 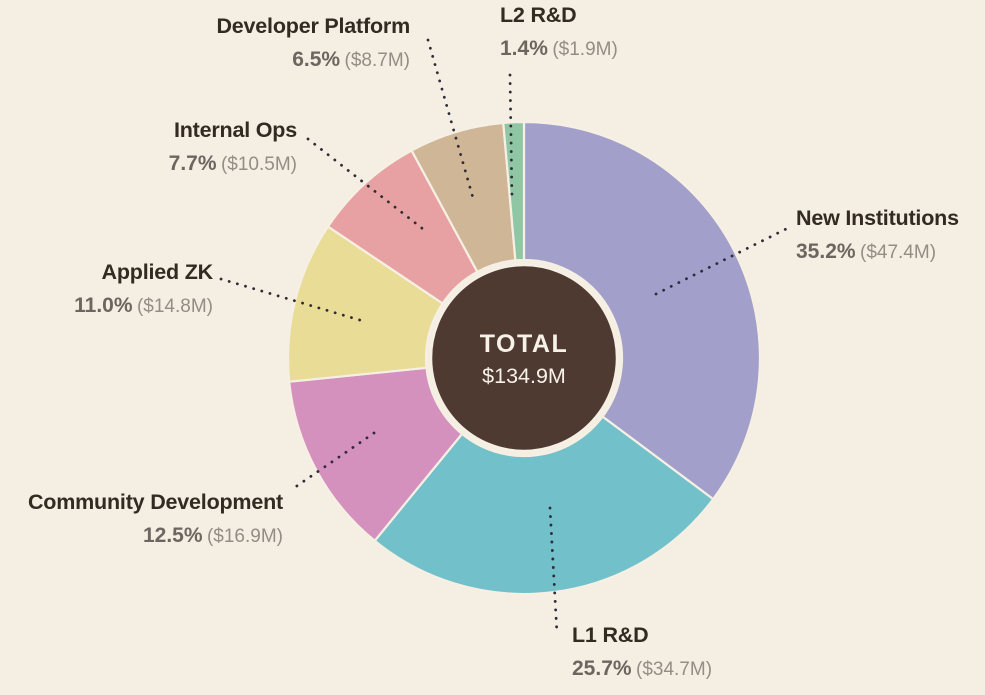 I want to click on slice-amount: ($1.9M), so click(x=585, y=49).